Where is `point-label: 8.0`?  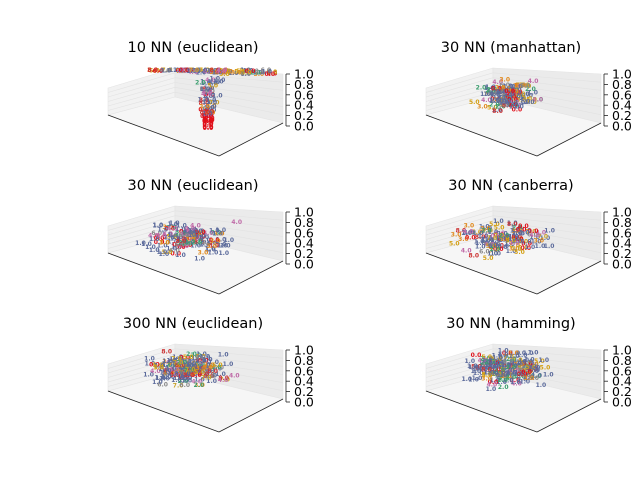
point-label: 8.0 is located at coordinates (152, 70).